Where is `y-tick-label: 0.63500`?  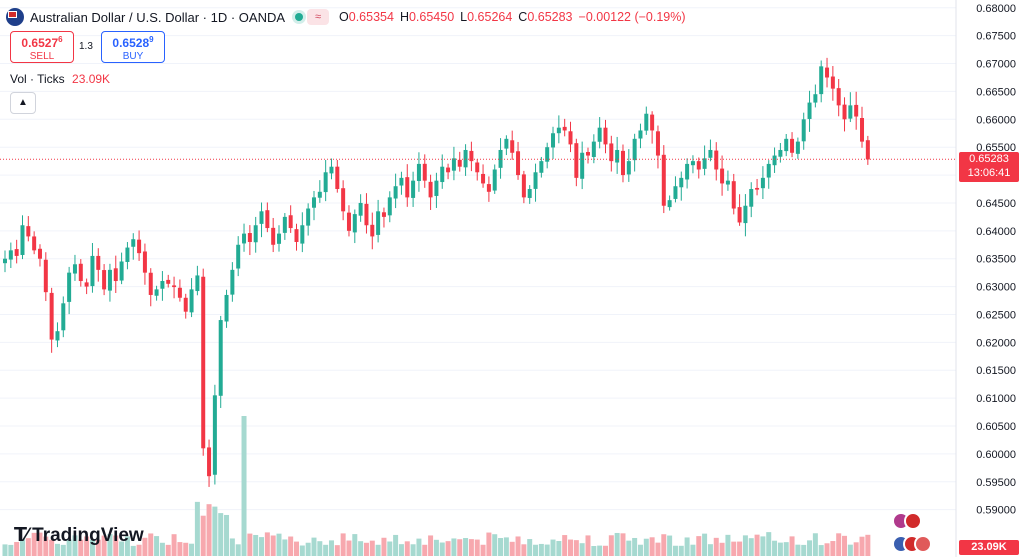 y-tick-label: 0.63500 is located at coordinates (996, 260).